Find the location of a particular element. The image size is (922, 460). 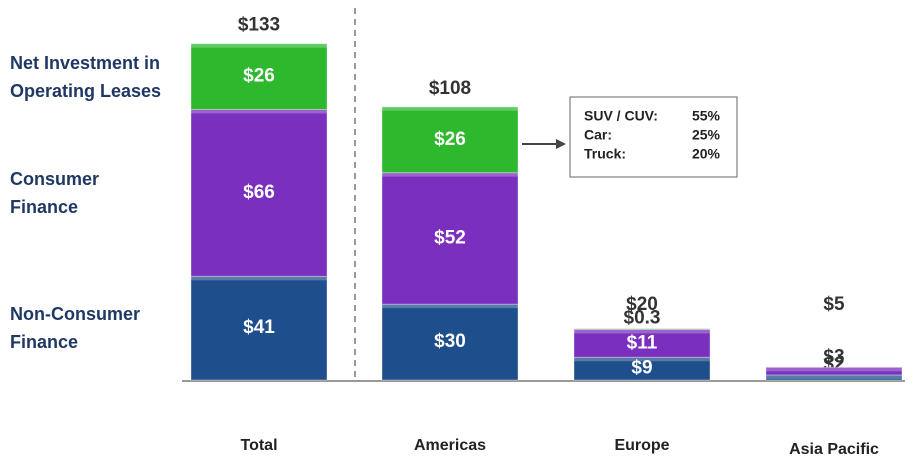

annotation-value: 25% is located at coordinates (706, 135).